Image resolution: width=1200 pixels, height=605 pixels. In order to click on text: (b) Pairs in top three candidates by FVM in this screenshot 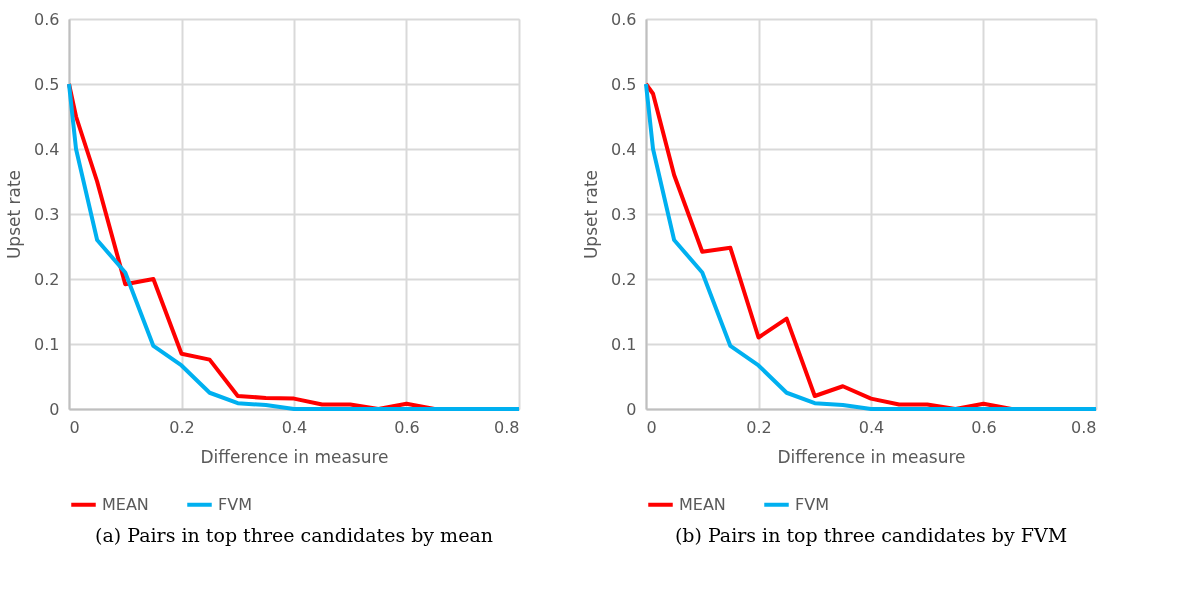, I will do `click(871, 535)`.